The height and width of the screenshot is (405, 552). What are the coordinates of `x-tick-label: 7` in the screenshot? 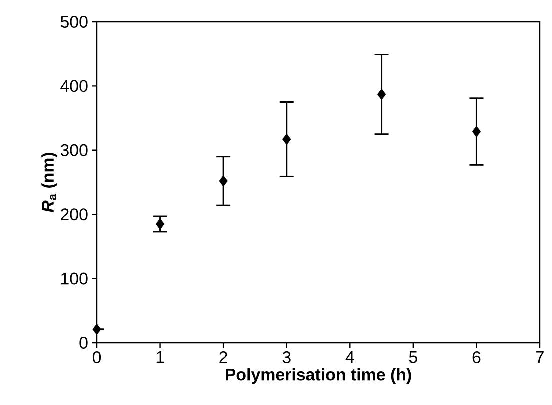 It's located at (540, 358).